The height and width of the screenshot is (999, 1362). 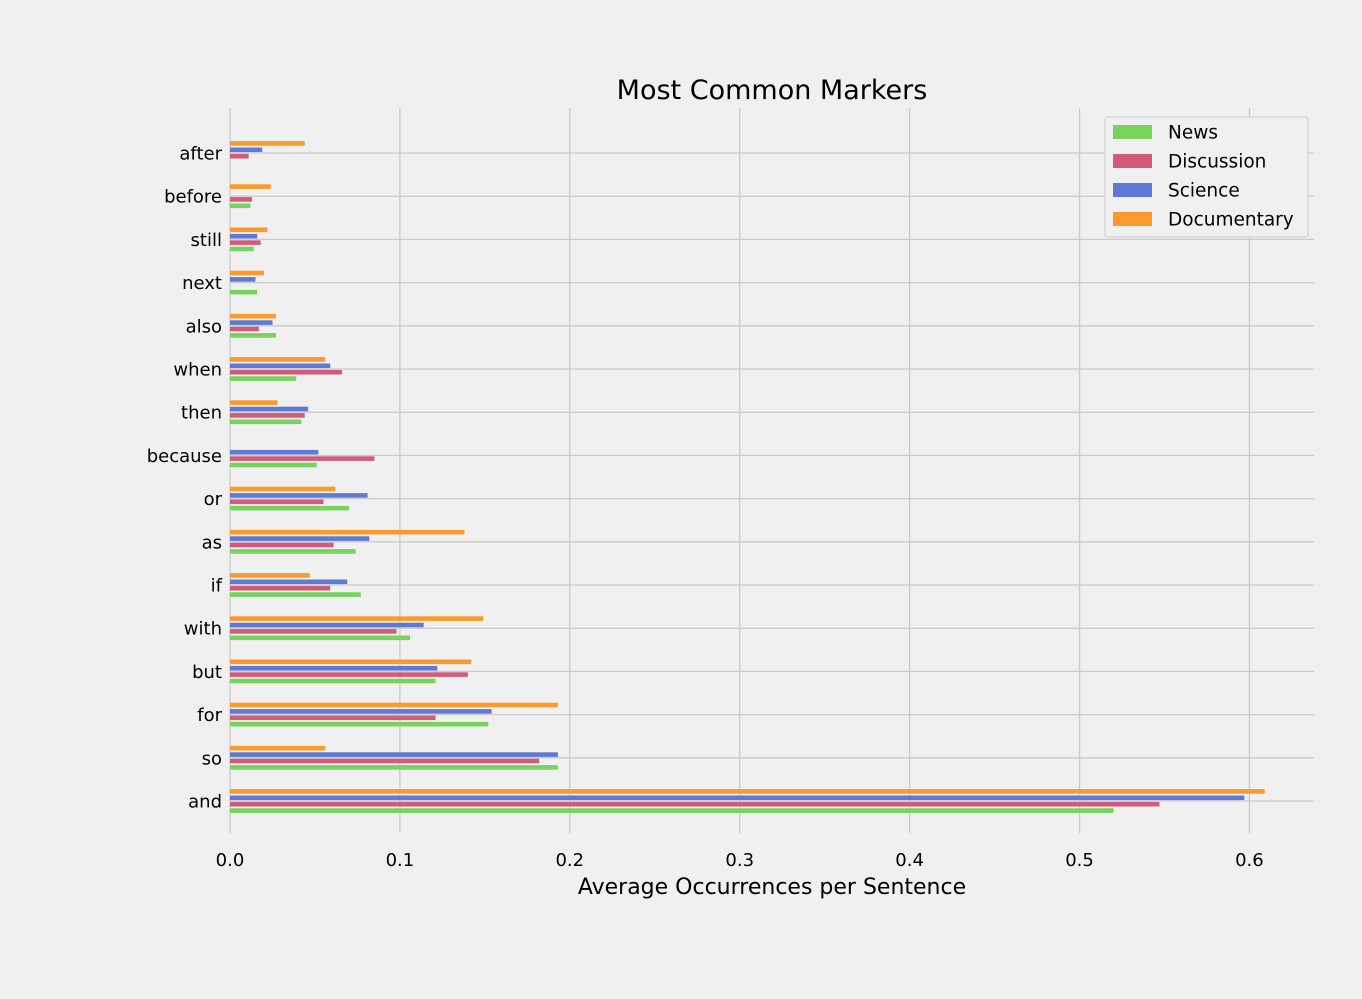 I want to click on bar-news-but, so click(x=333, y=681).